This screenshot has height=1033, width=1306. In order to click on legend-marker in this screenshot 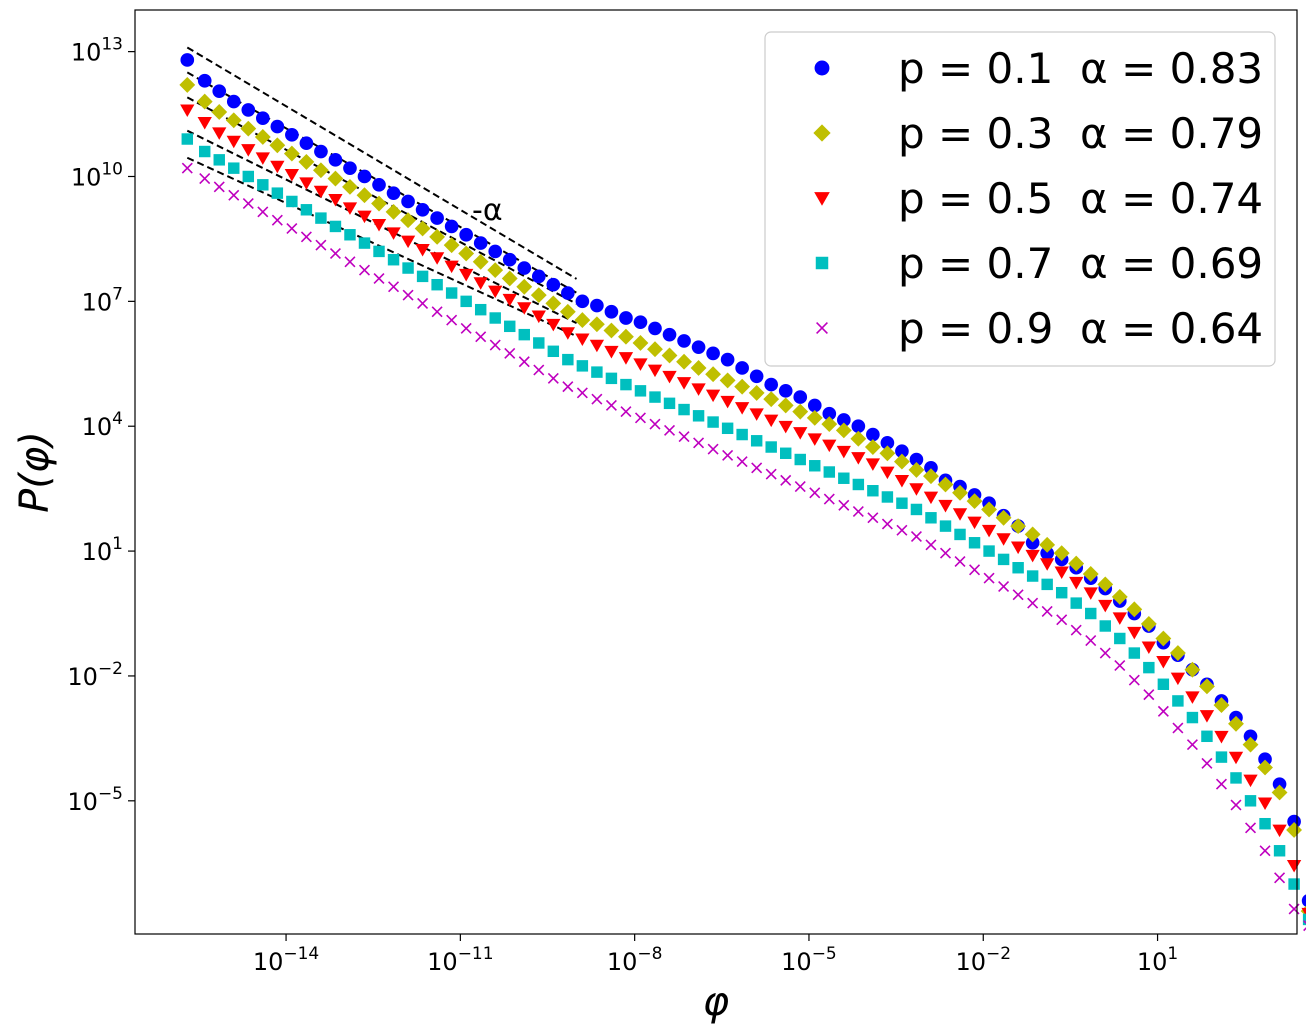, I will do `click(822, 199)`.